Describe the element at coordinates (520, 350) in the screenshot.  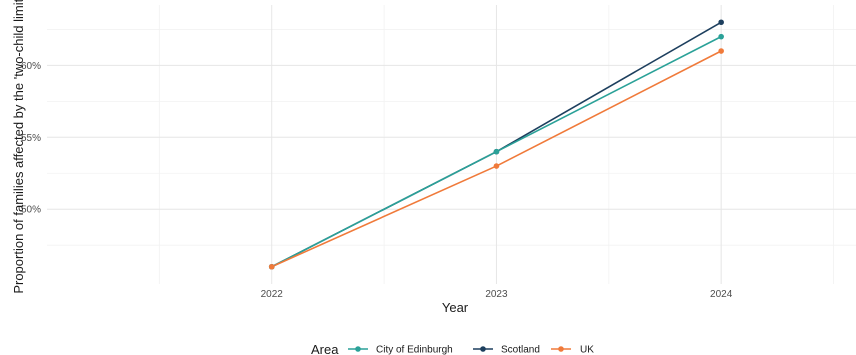
I see `legend-label: Scotland` at that location.